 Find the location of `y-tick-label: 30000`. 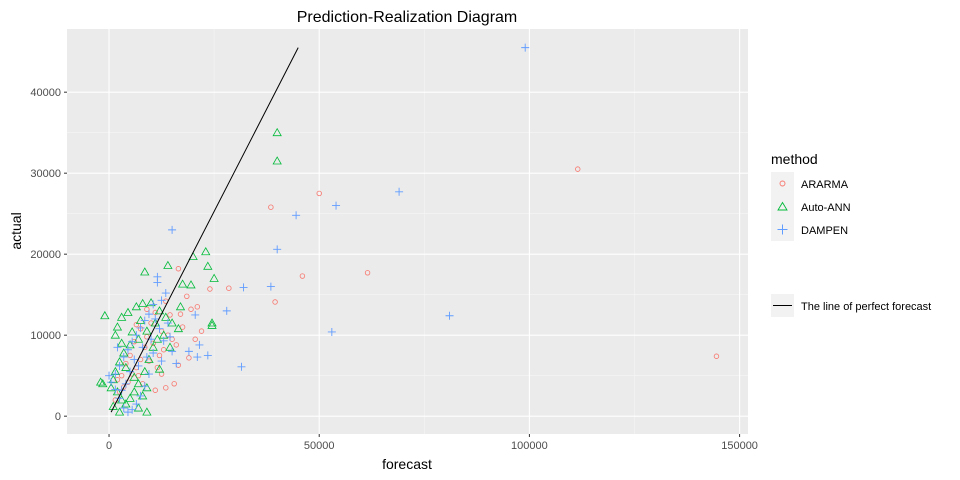

y-tick-label: 30000 is located at coordinates (45, 174).